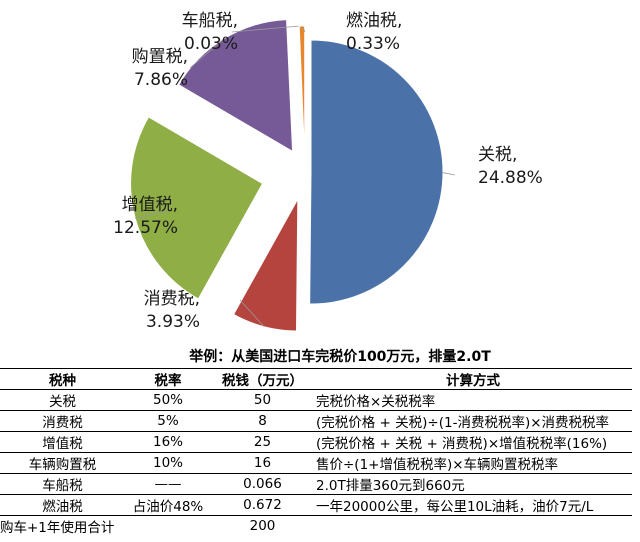 The height and width of the screenshot is (542, 640). Describe the element at coordinates (62, 421) in the screenshot. I see `cell-tax-type: 消费税` at that location.